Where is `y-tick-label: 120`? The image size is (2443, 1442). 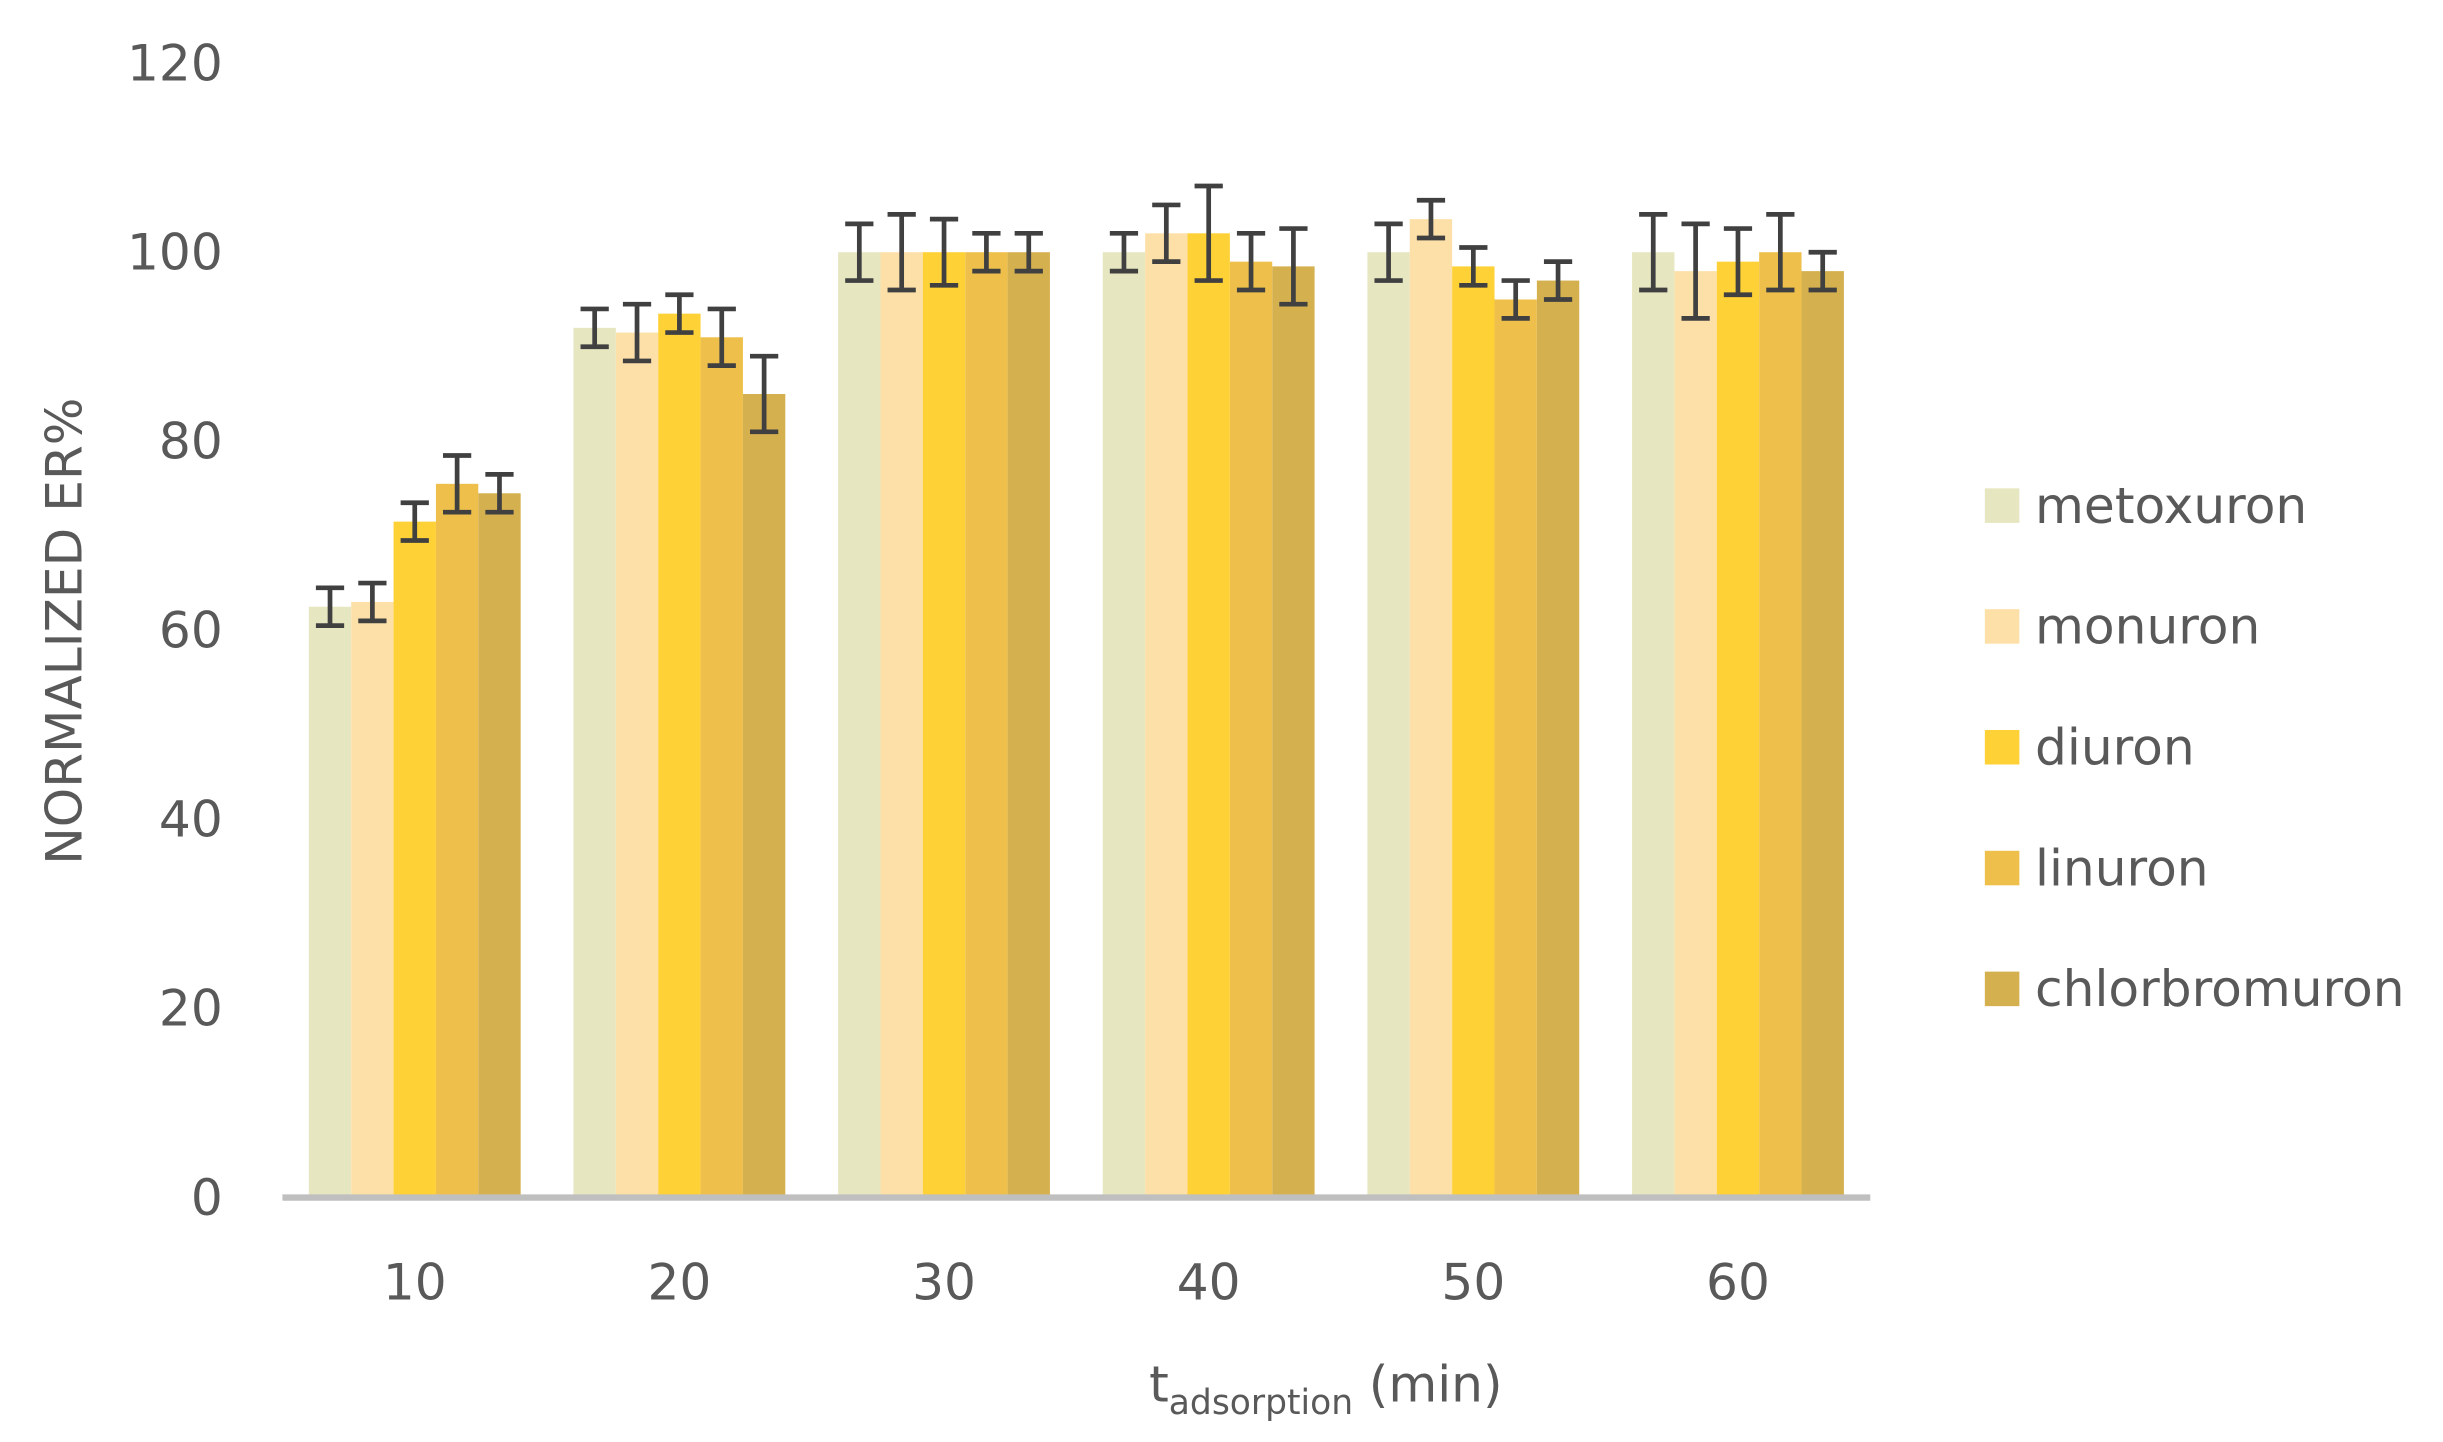 y-tick-label: 120 is located at coordinates (175, 62).